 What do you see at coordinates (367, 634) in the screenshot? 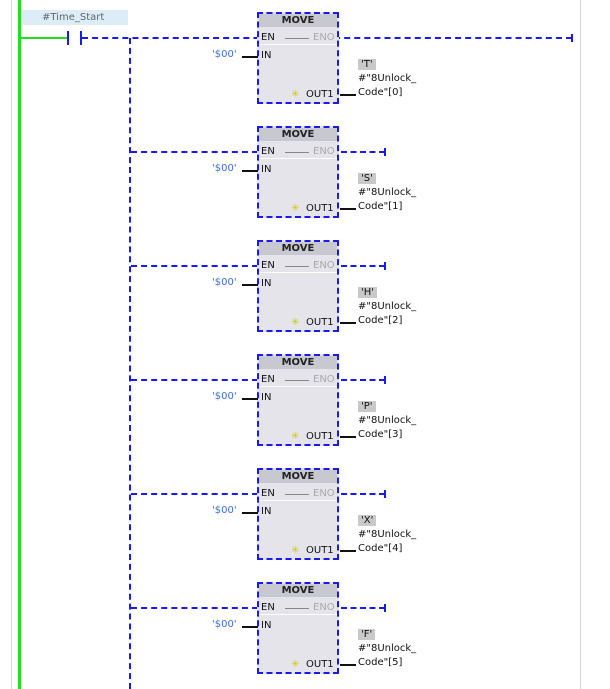
I see `out-monitor-value: 'F'` at bounding box center [367, 634].